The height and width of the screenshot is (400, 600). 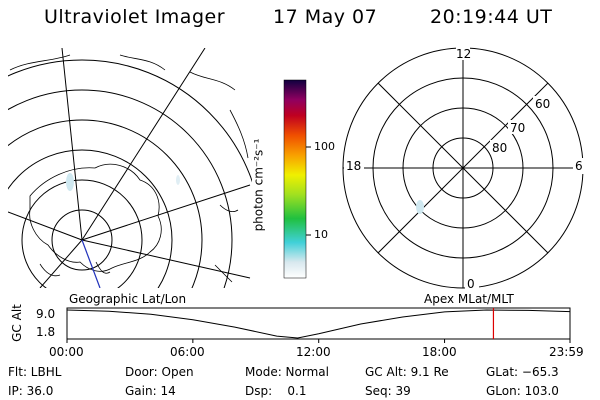 What do you see at coordinates (276, 391) in the screenshot?
I see `status-dsp: Dsp: 0.1` at bounding box center [276, 391].